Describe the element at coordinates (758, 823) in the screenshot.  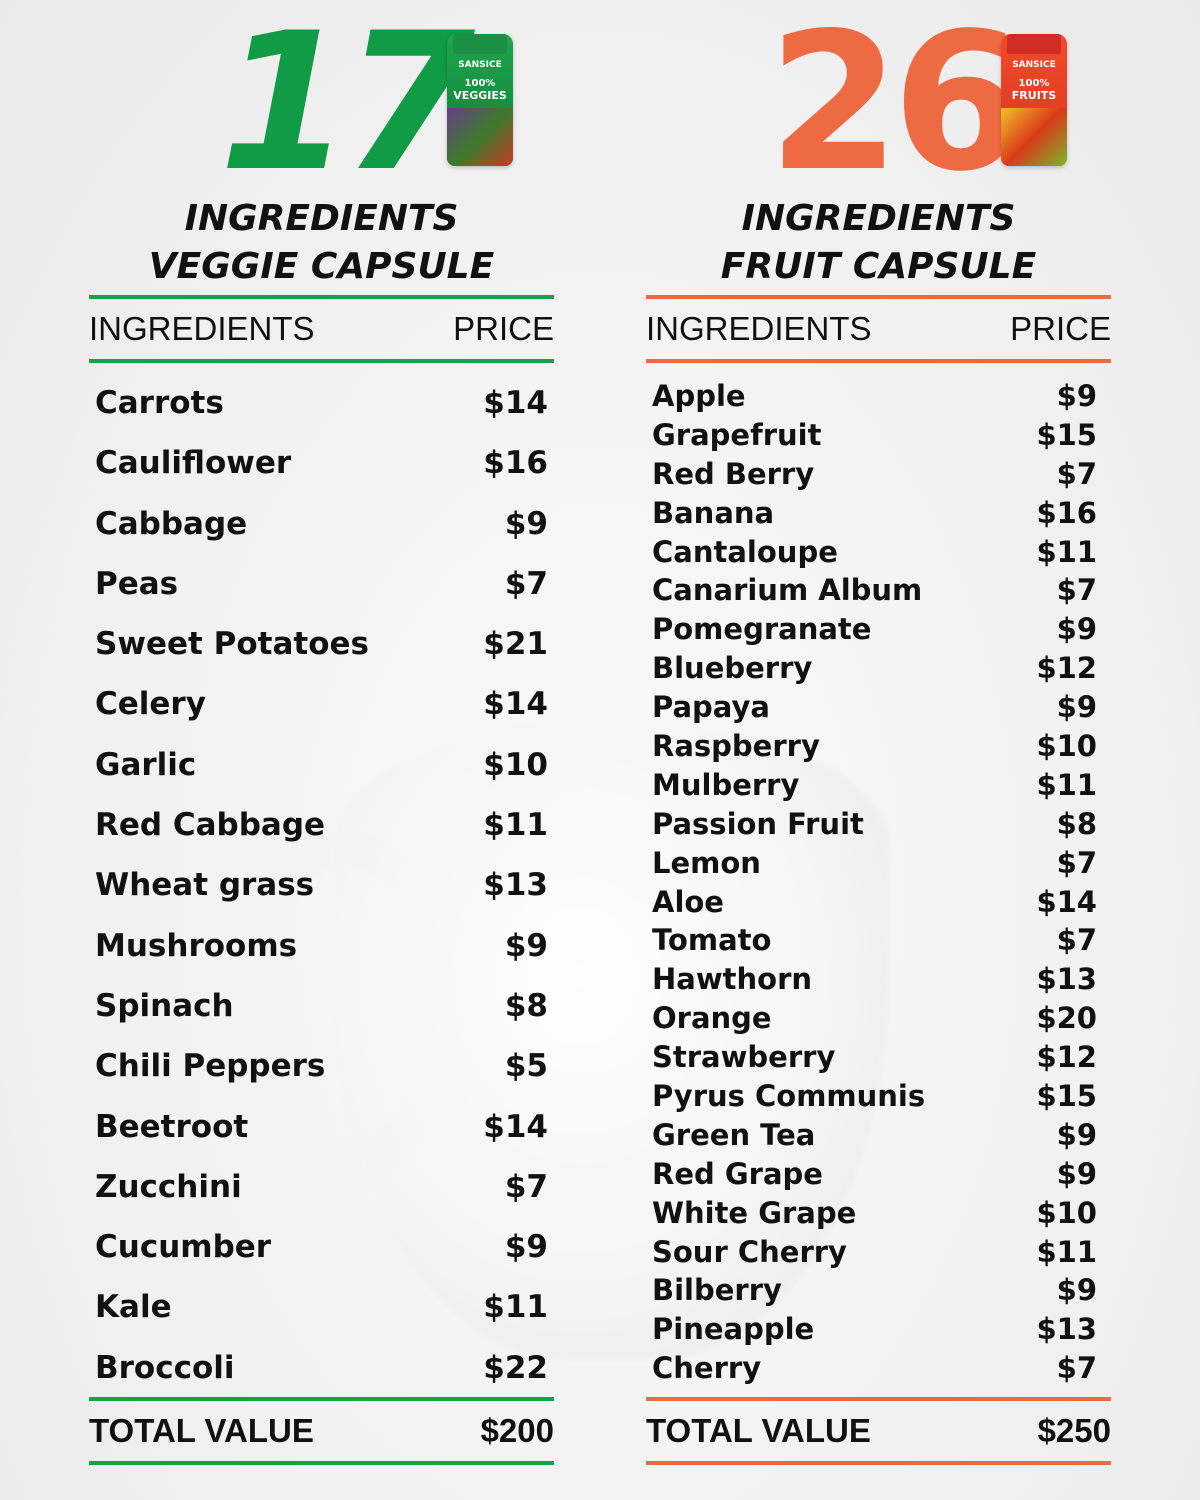
I see `ingredient-name: Passion Fruit` at that location.